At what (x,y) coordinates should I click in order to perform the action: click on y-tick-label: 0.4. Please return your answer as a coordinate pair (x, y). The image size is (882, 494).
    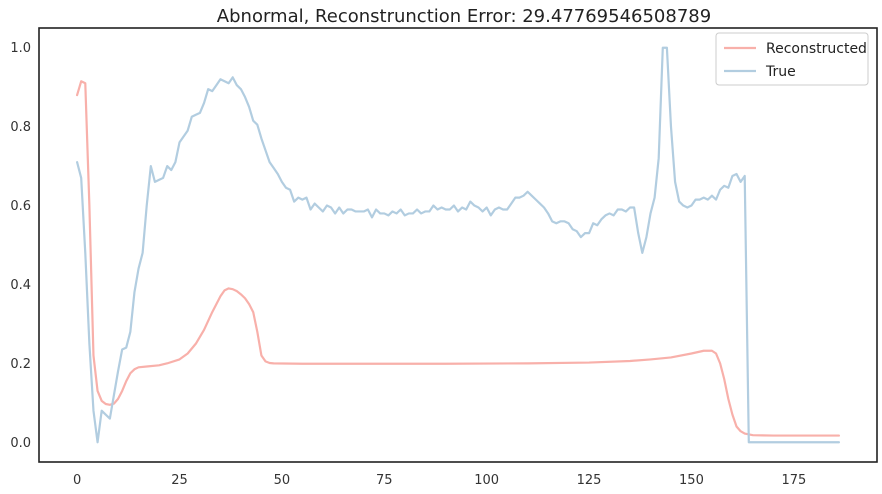
    Looking at the image, I should click on (20, 285).